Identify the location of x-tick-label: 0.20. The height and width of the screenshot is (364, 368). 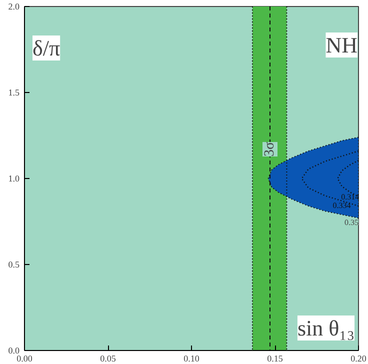
(358, 359).